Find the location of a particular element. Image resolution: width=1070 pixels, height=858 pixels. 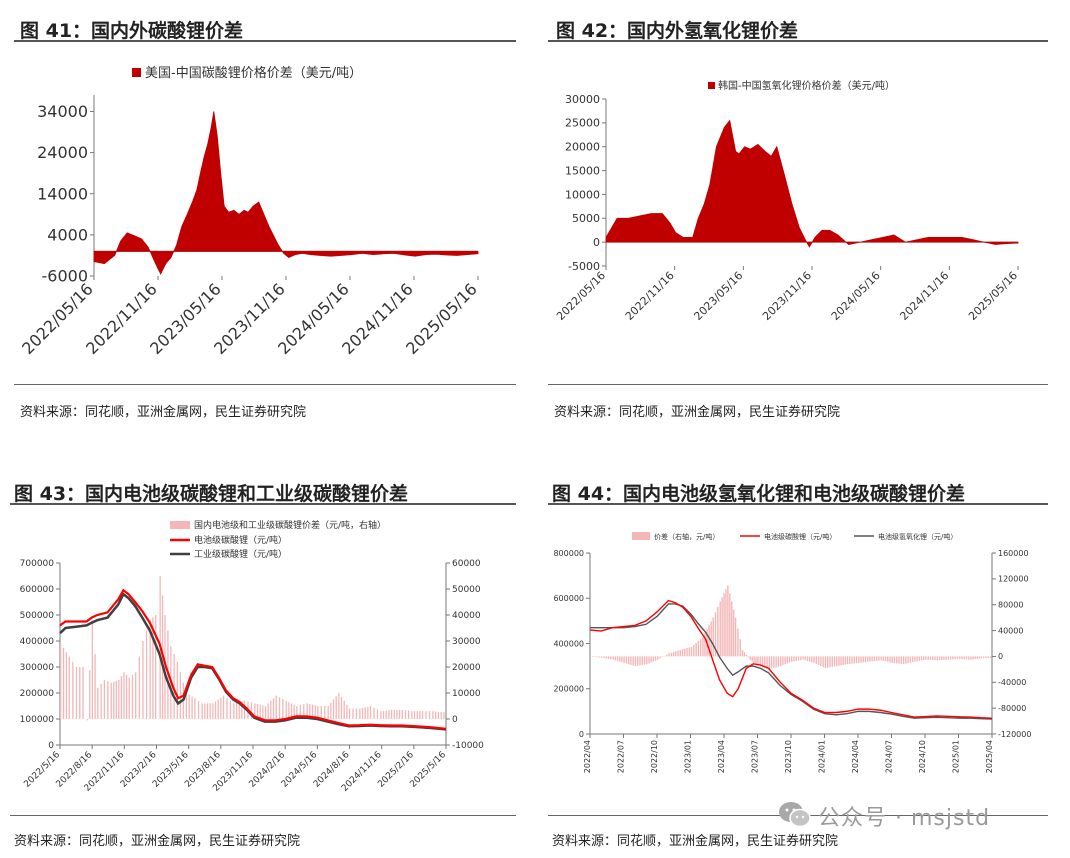

y2-tick-label: 0 is located at coordinates (1000, 656).